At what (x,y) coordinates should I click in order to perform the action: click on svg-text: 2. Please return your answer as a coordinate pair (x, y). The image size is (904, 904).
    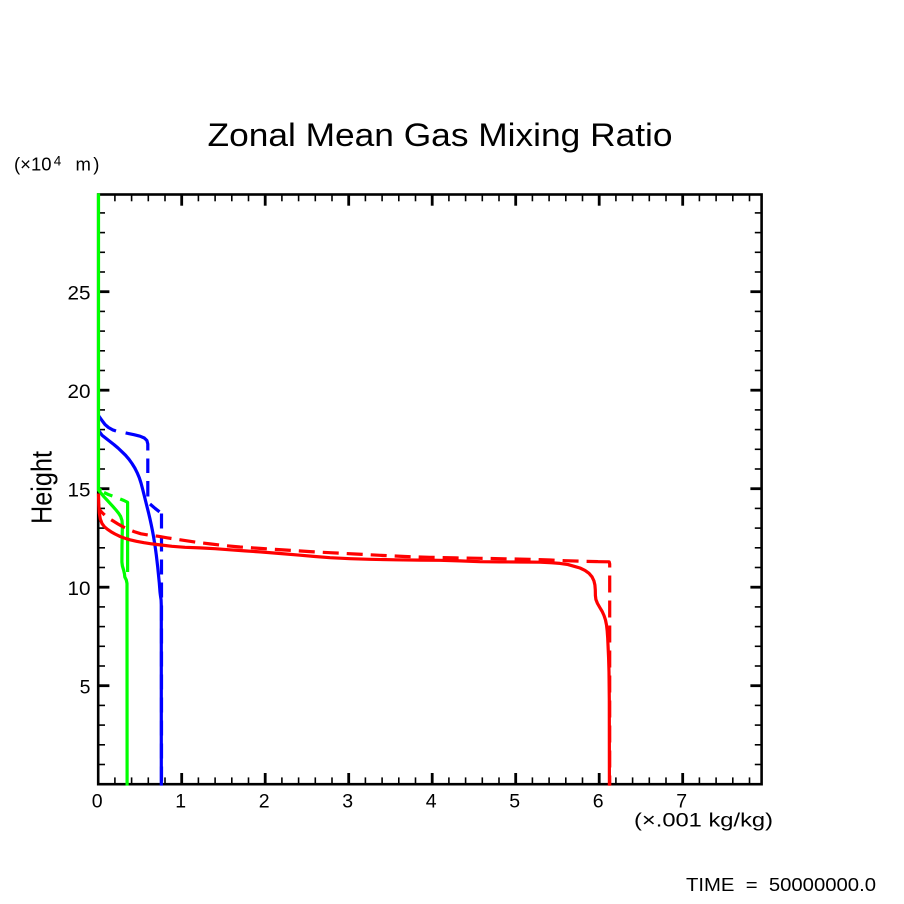
    Looking at the image, I should click on (264, 801).